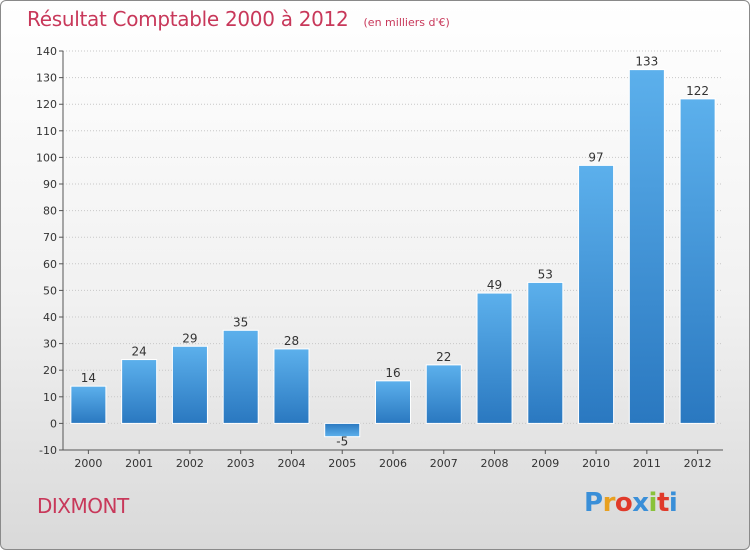 The image size is (750, 550). What do you see at coordinates (609, 503) in the screenshot?
I see `logo-letter: r` at bounding box center [609, 503].